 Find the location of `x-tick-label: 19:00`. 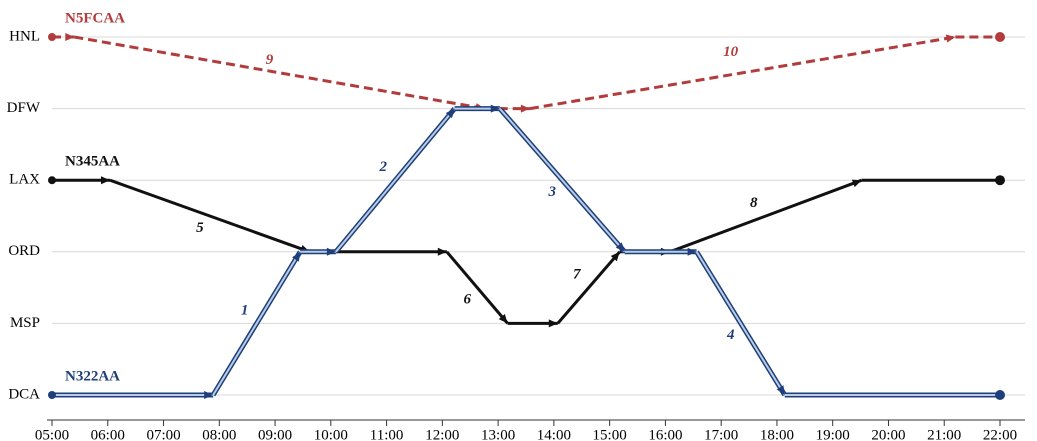

x-tick-label: 19:00 is located at coordinates (833, 434).